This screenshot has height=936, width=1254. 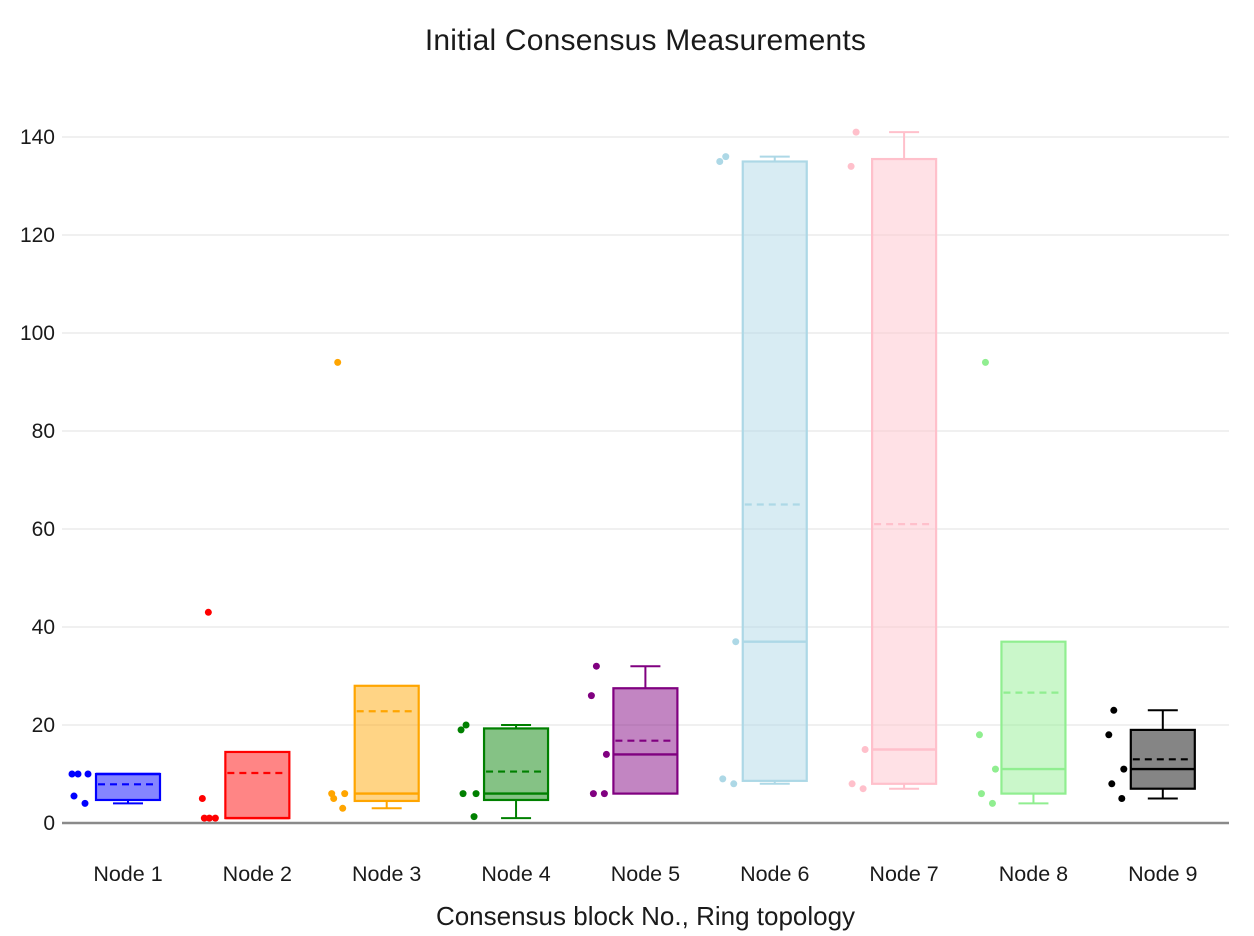 What do you see at coordinates (774, 874) in the screenshot?
I see `x-tick-label-Node 6: Node 6` at bounding box center [774, 874].